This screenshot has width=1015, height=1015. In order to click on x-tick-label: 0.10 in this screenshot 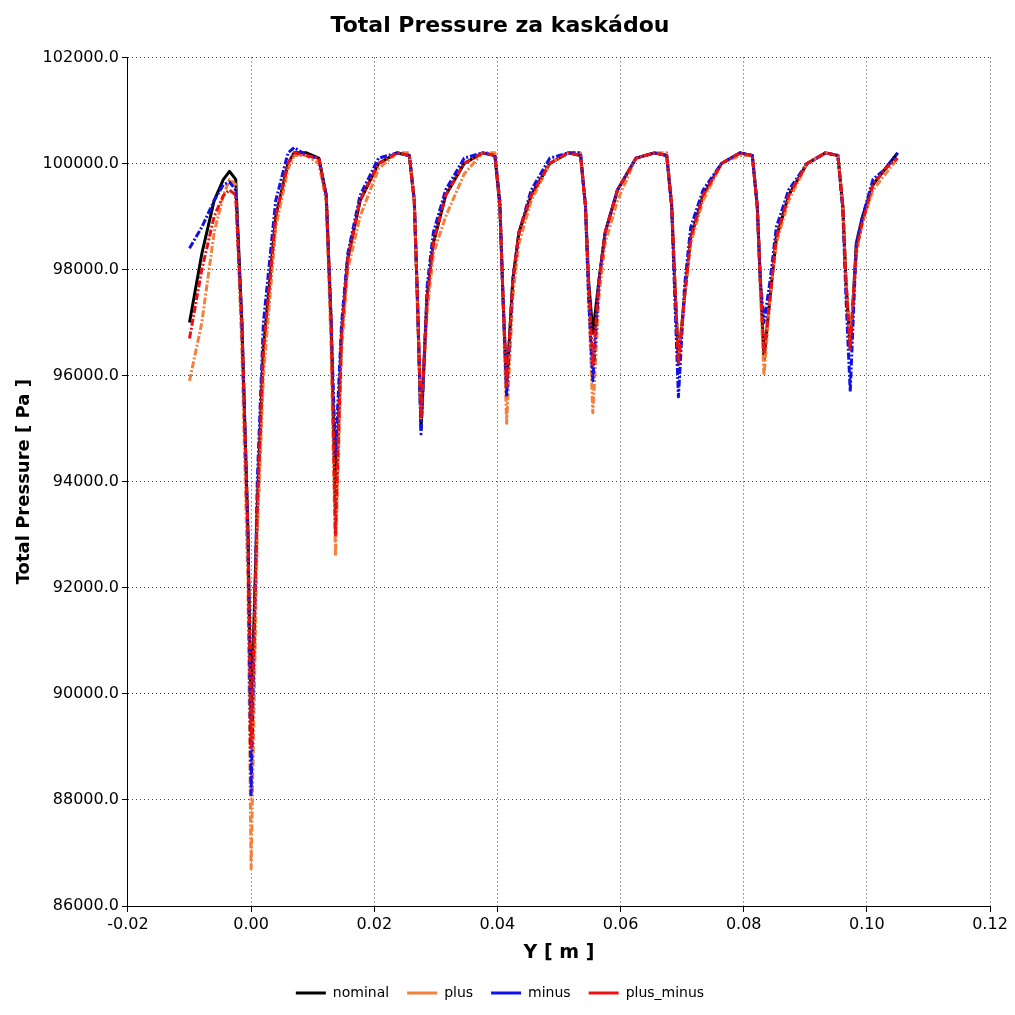, I will do `click(867, 923)`.